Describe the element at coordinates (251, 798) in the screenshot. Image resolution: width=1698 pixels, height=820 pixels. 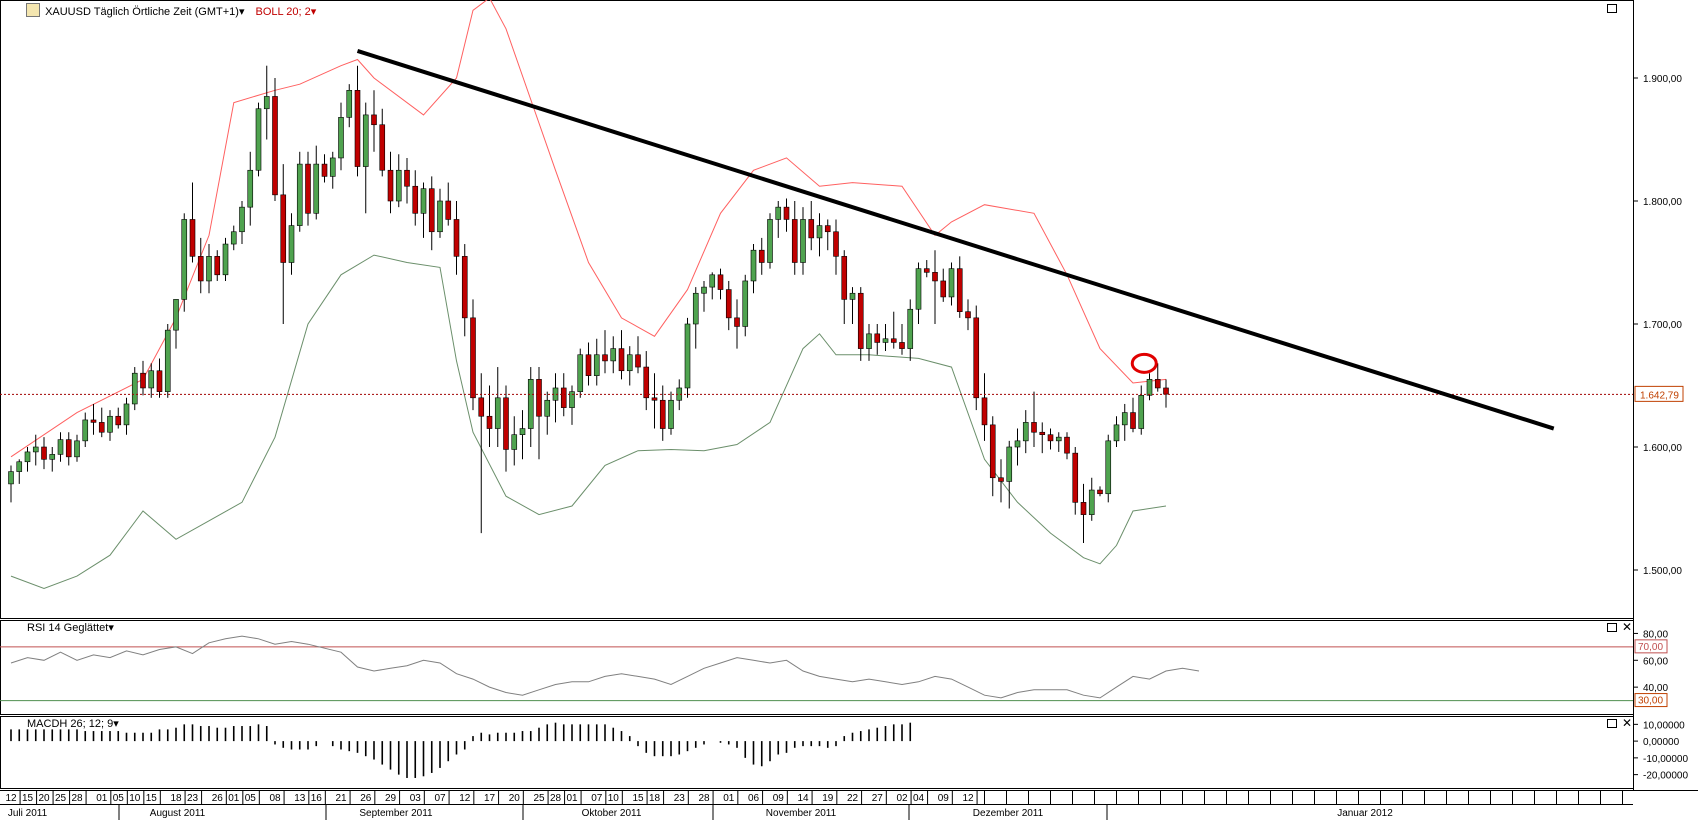
I see `day-tick-label: 05` at that location.